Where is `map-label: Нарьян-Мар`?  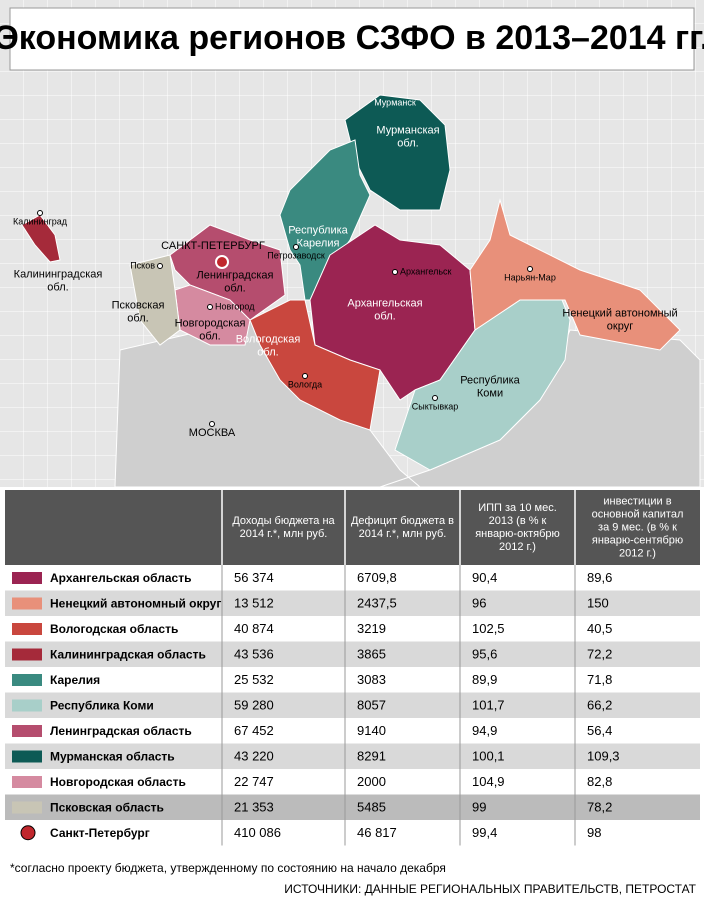 map-label: Нарьян-Мар is located at coordinates (530, 277).